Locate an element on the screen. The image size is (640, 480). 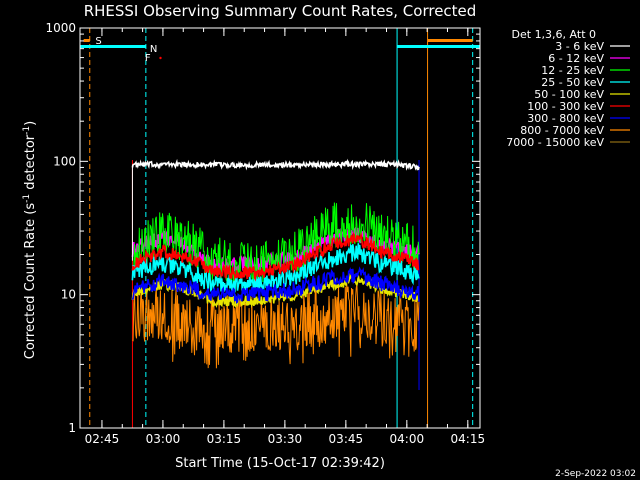
legend-entry-label: 100 - 300 keV is located at coordinates (565, 106).